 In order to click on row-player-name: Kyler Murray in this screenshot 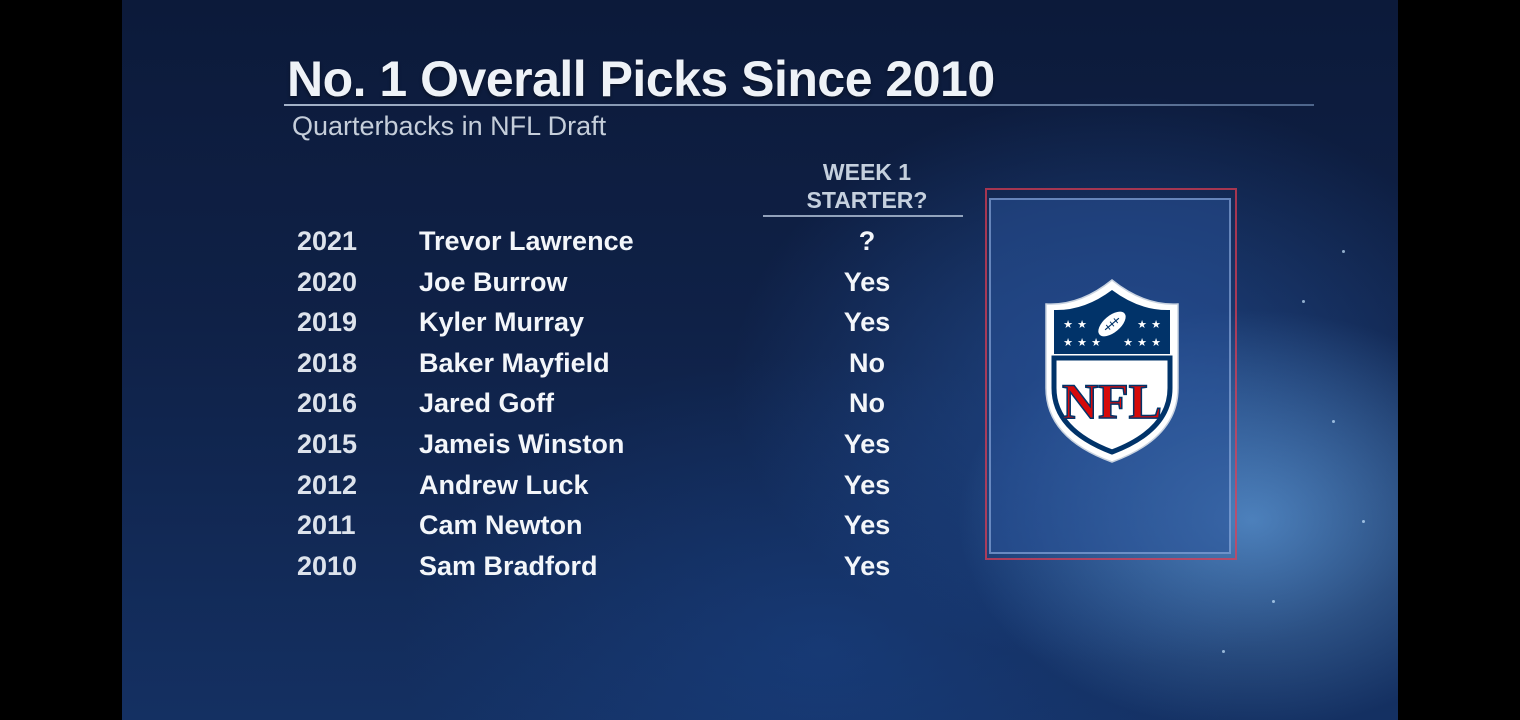, I will do `click(502, 322)`.